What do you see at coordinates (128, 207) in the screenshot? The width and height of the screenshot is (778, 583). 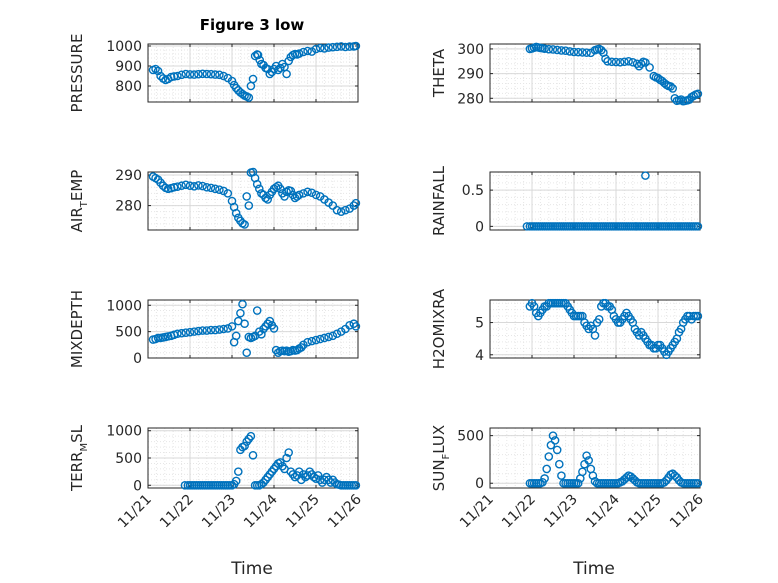 I see `ytick-label: 280` at bounding box center [128, 207].